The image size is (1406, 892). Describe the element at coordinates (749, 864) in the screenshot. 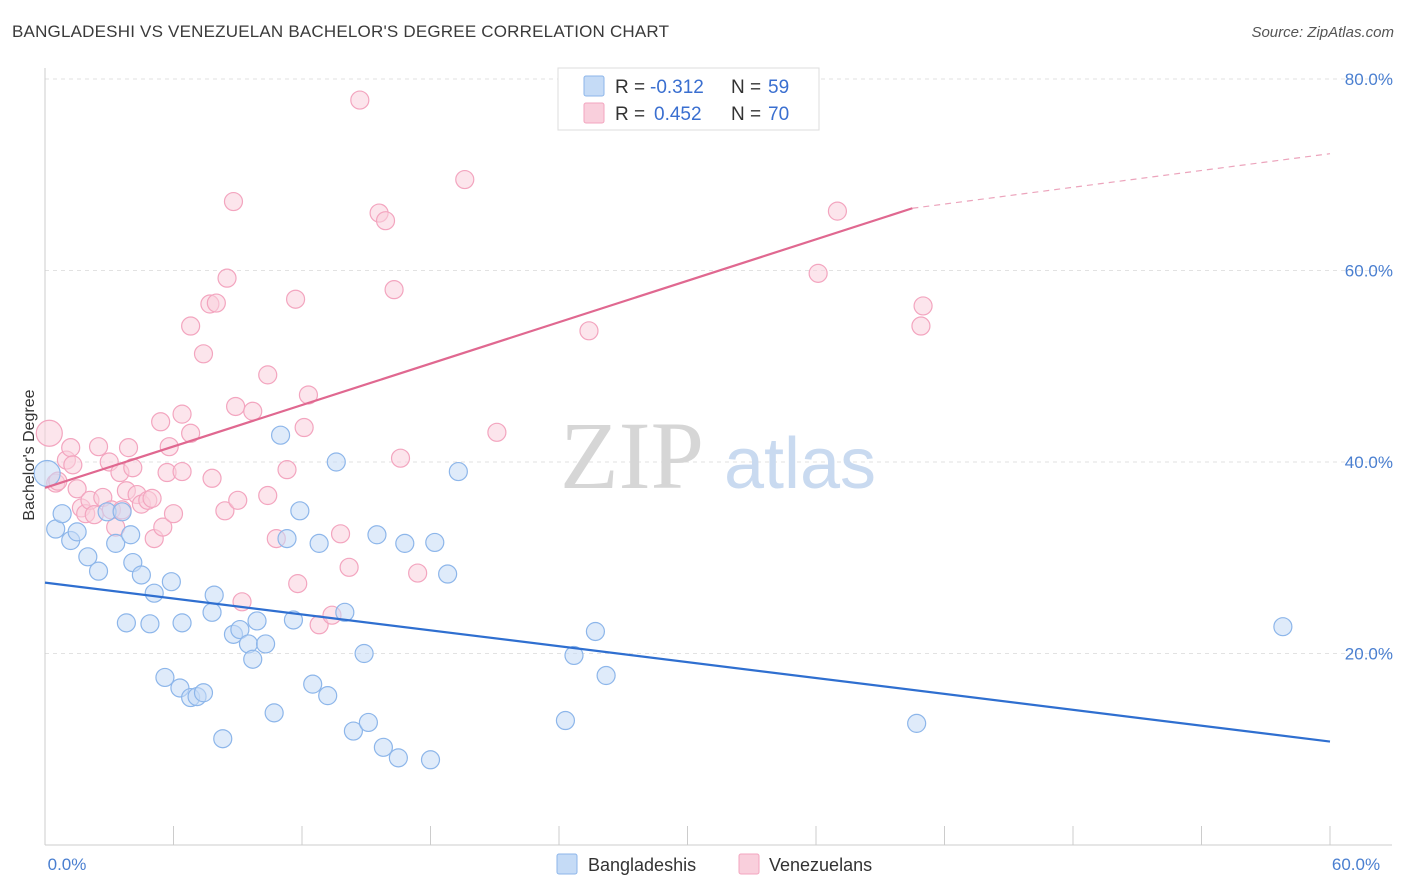

I see `series-legend-swatch-venezuelans` at that location.